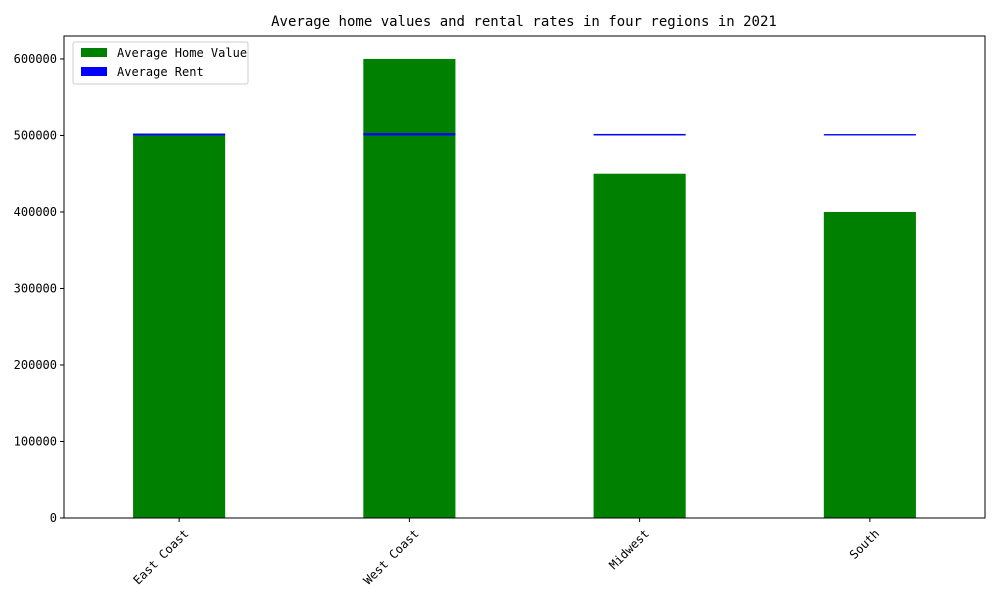 The width and height of the screenshot is (1000, 600). What do you see at coordinates (864, 543) in the screenshot?
I see `x-tick-label: South` at bounding box center [864, 543].